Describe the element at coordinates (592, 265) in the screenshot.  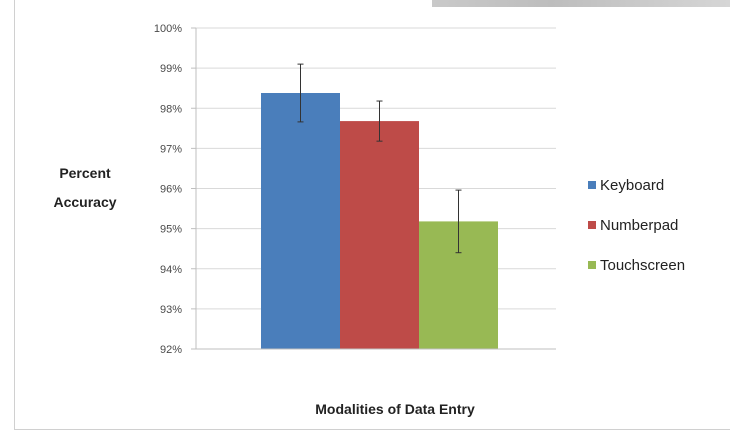
I see `legend-swatch-touchscreen` at that location.